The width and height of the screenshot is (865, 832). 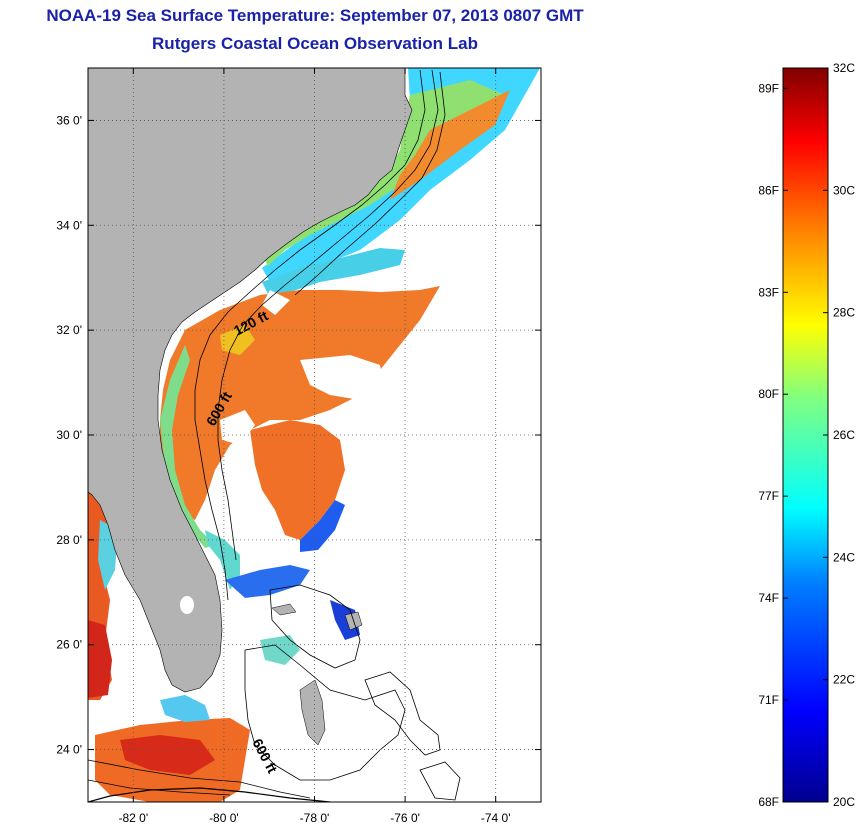 What do you see at coordinates (844, 802) in the screenshot?
I see `colorbar-label-celsius: 20C` at bounding box center [844, 802].